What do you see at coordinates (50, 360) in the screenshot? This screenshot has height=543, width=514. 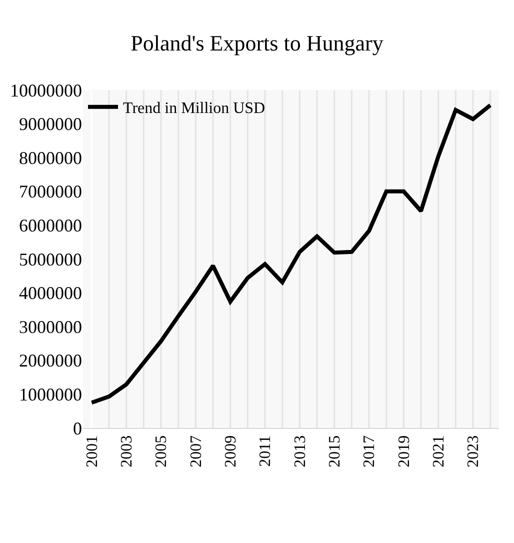 I see `y-tick-label: 2000000` at bounding box center [50, 360].